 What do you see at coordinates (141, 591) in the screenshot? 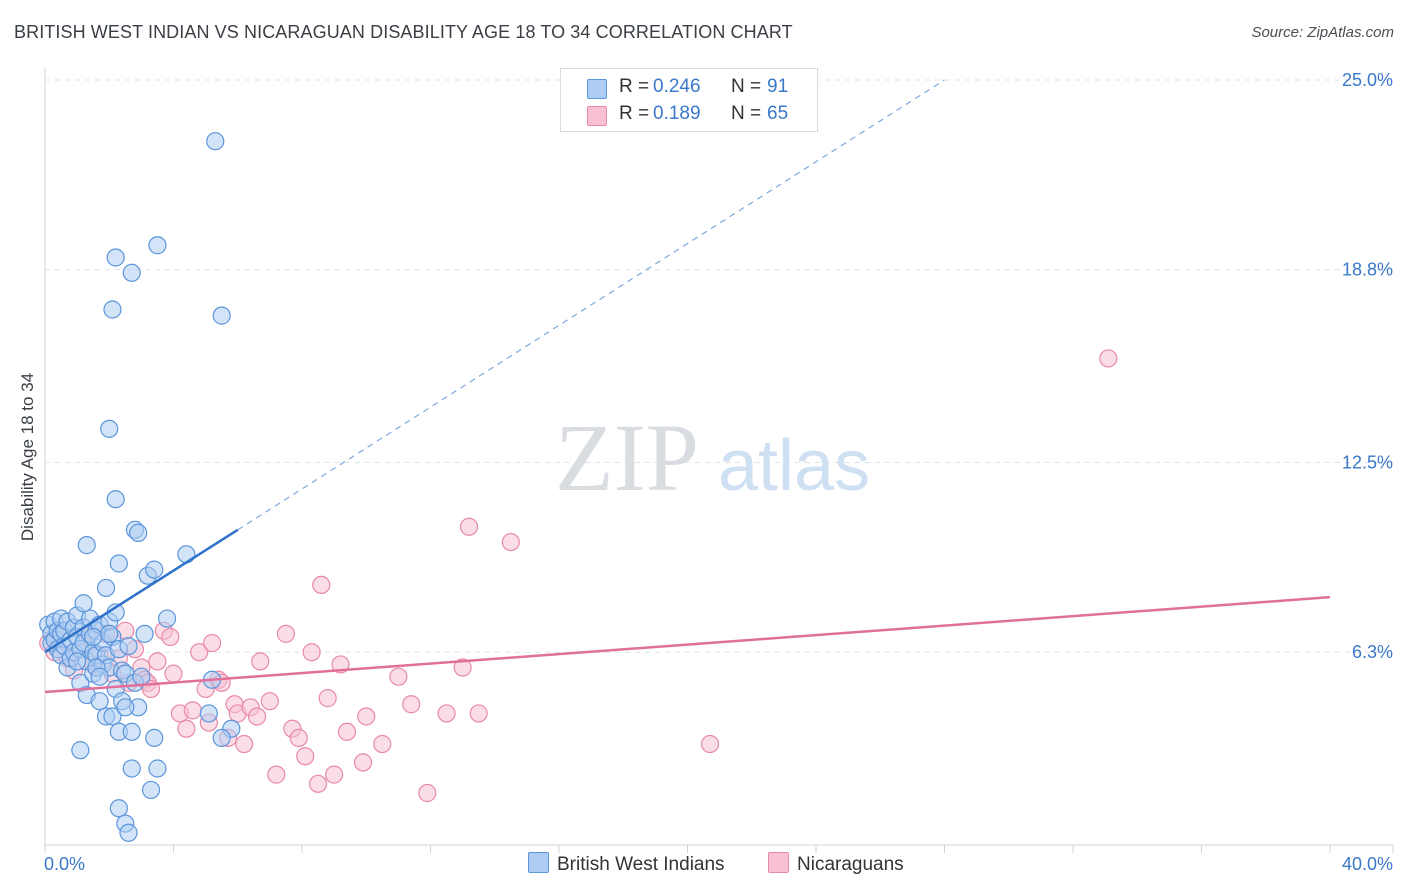
I see `british-west-indians-trend-line` at bounding box center [141, 591].